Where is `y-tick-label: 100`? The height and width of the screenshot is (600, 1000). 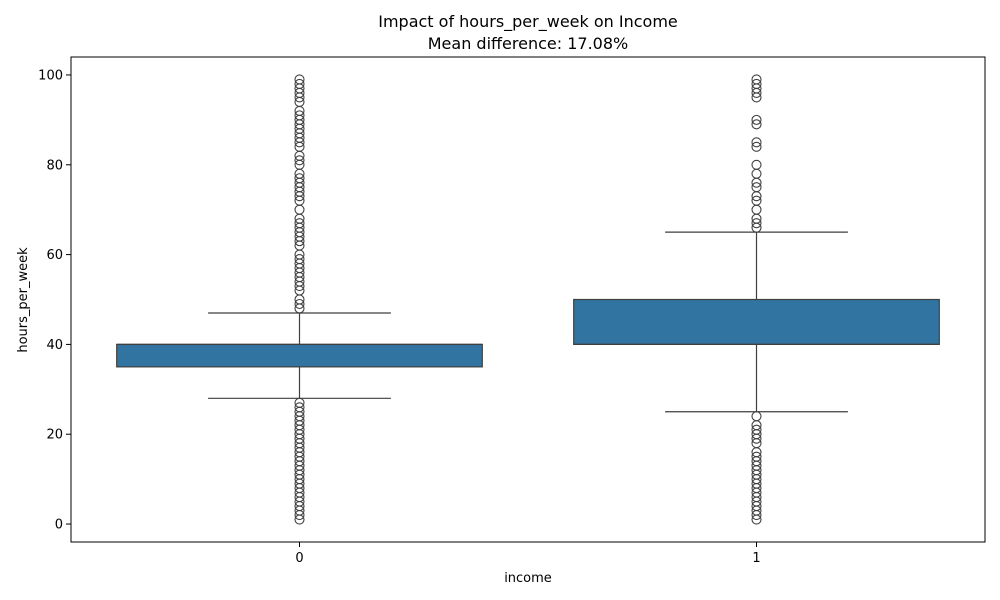
y-tick-label: 100 is located at coordinates (50, 75).